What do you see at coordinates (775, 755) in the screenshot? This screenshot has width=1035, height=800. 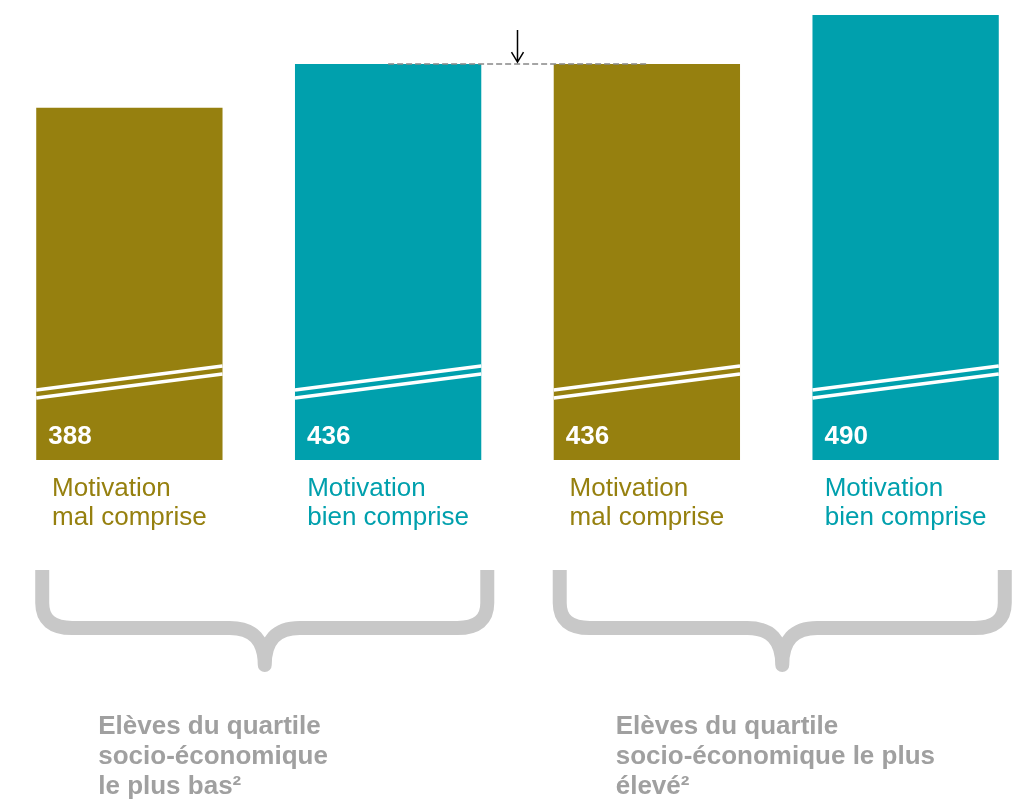 I see `text: Elèves du quartile socio-économique le plus élevé²` at bounding box center [775, 755].